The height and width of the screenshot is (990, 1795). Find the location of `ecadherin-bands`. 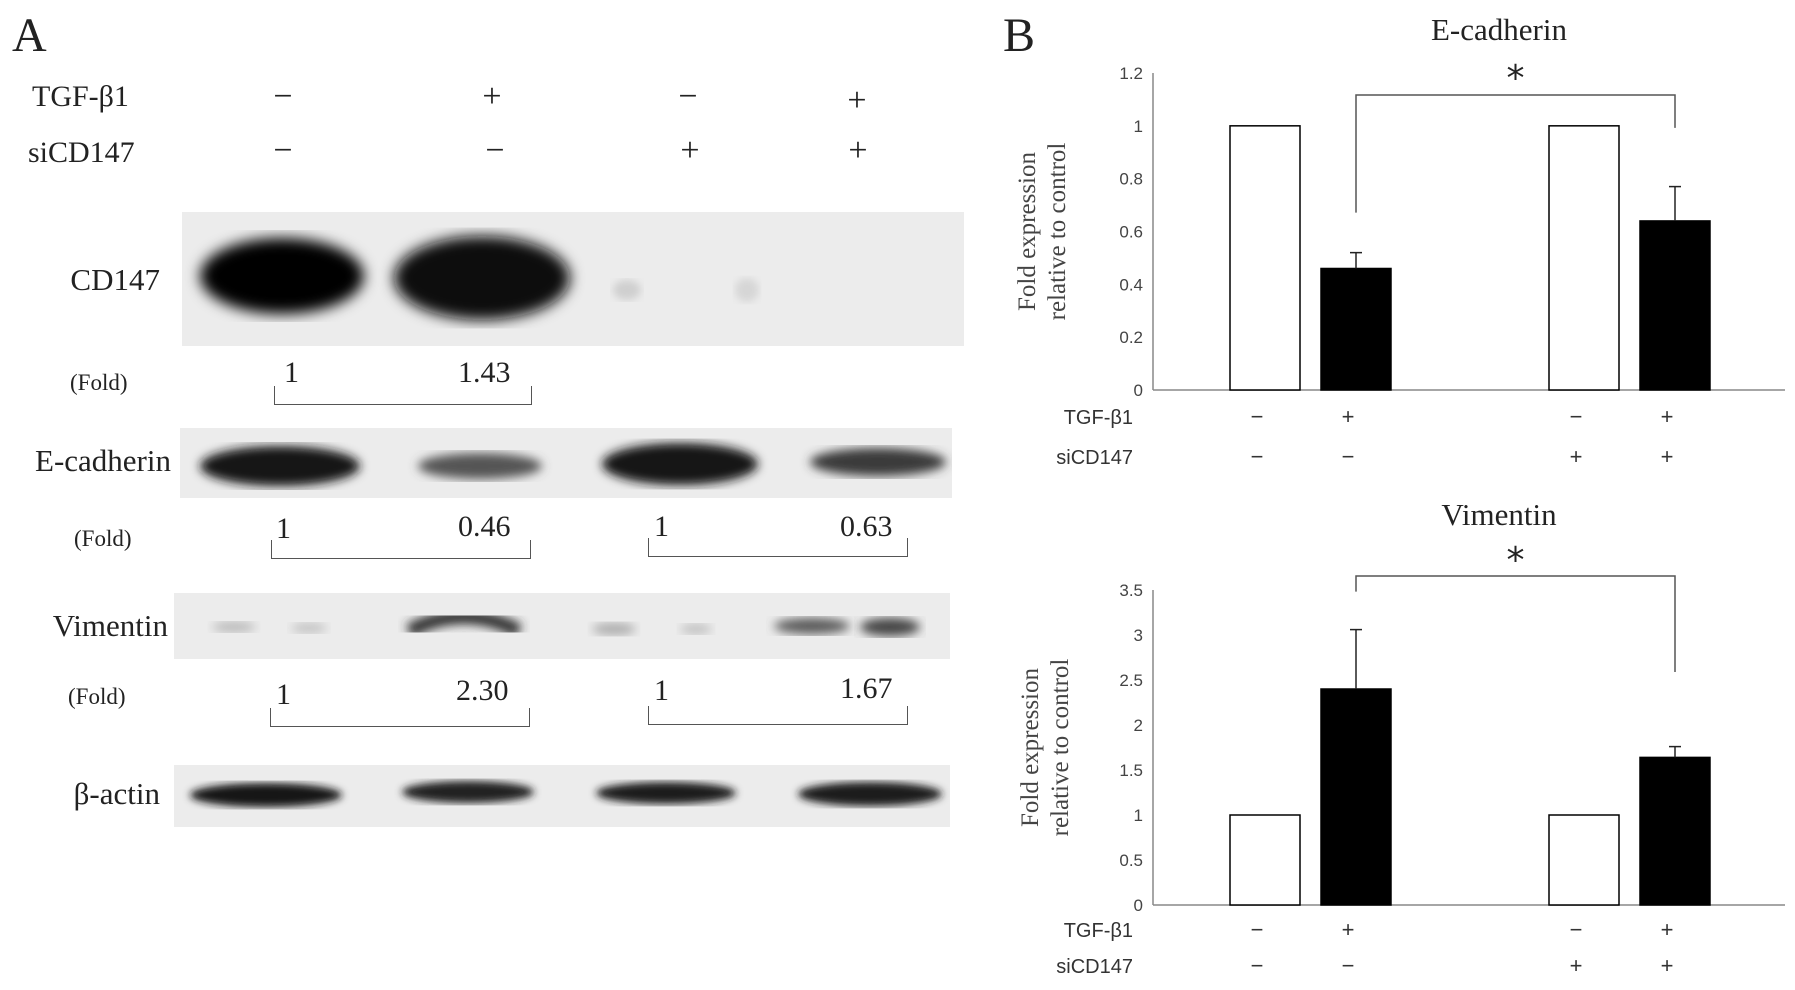

ecadherin-bands is located at coordinates (573, 464).